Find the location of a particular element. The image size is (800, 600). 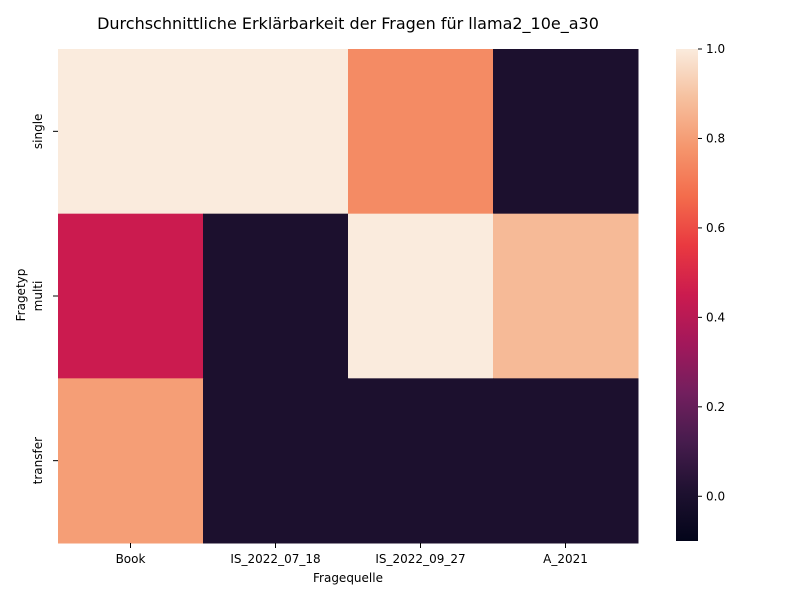

x-axis-label: Fragequelle is located at coordinates (348, 578).